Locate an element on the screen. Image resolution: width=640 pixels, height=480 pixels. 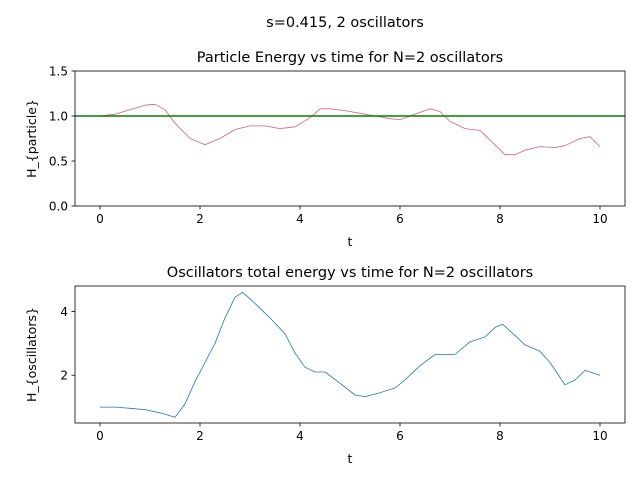
chart-1-x-tick-label: 2 is located at coordinates (200, 219).